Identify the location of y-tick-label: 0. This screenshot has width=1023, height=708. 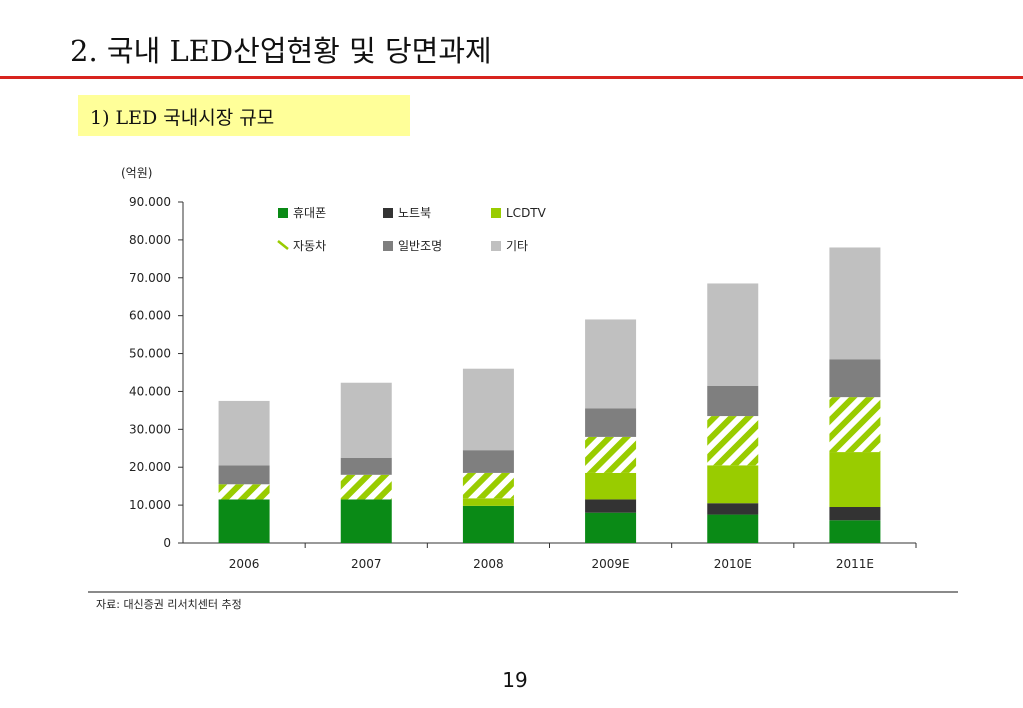
(167, 543).